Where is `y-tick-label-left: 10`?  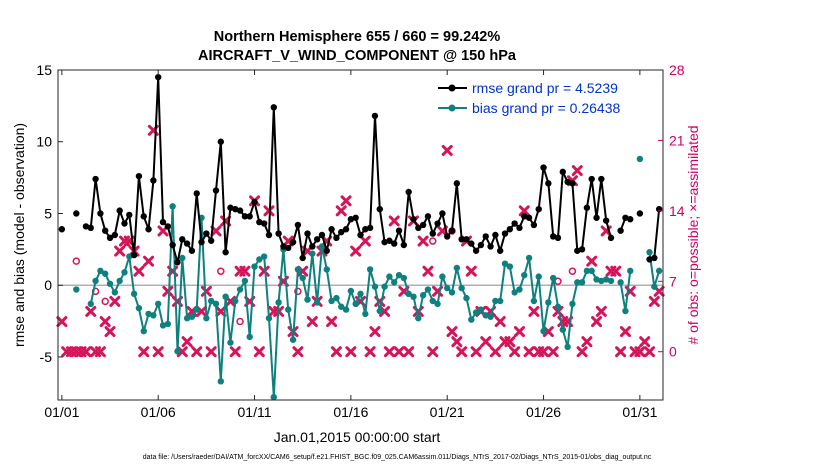
y-tick-label-left: 10 is located at coordinates (44, 142).